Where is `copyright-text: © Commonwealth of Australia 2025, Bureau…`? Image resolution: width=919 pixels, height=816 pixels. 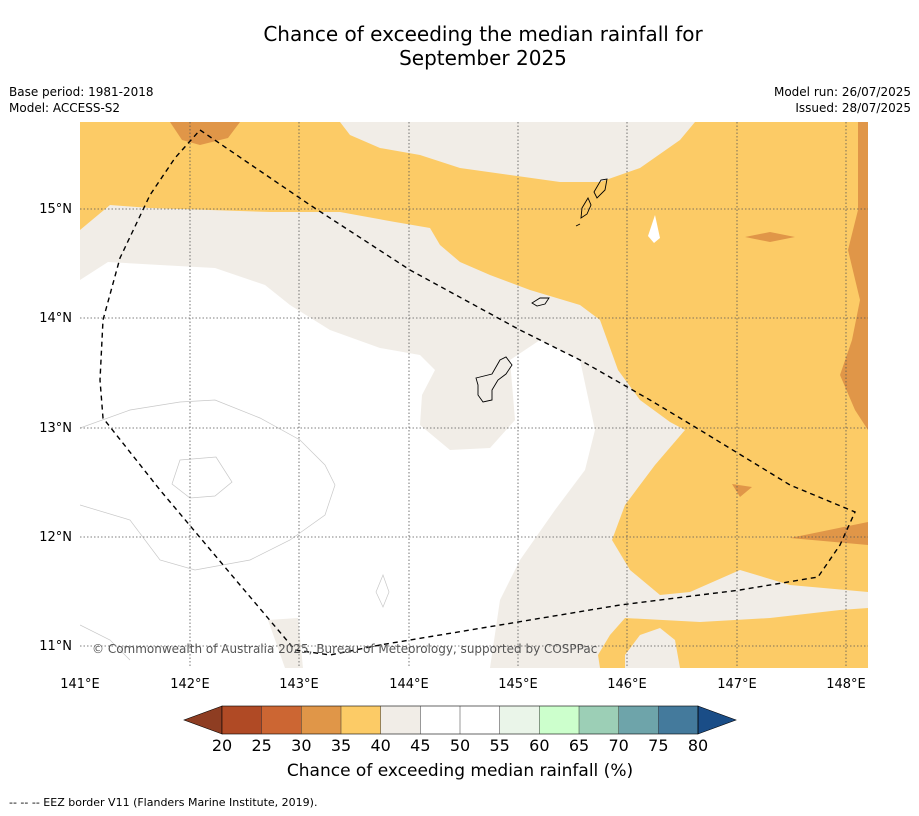 copyright-text: © Commonwealth of Australia 2025, Bureau… is located at coordinates (344, 649).